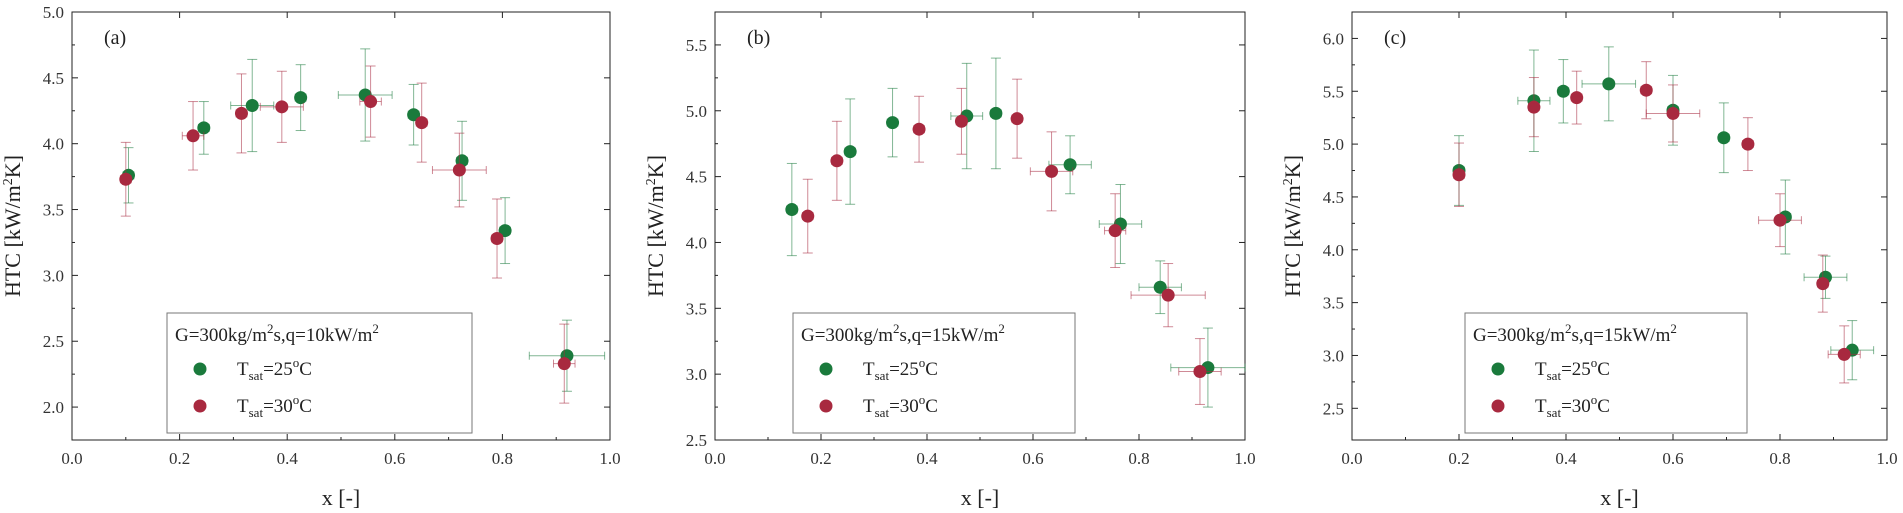 This screenshot has width=1903, height=513. Describe the element at coordinates (758, 38) in the screenshot. I see `panel-label: (b)` at that location.